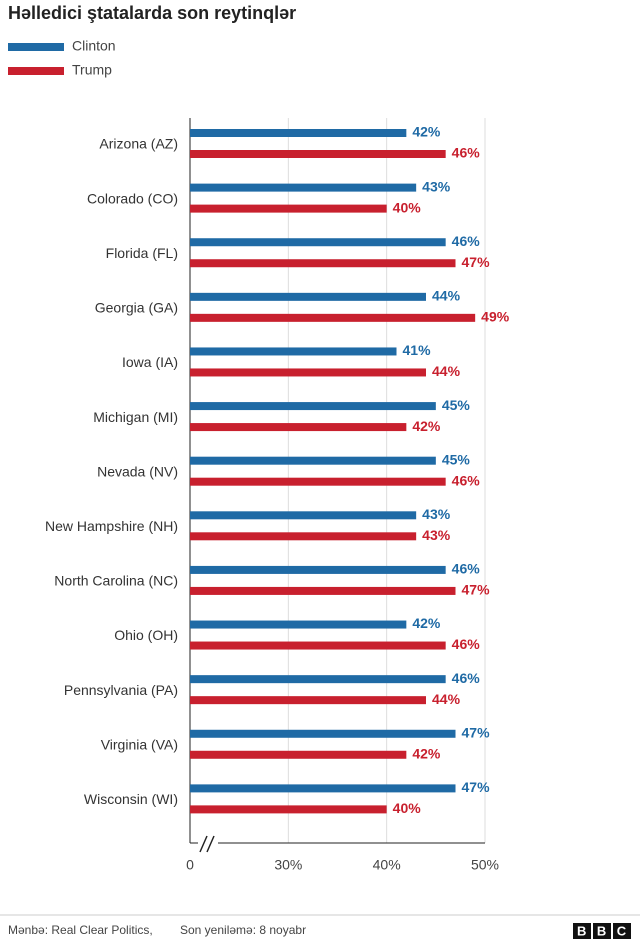 Image resolution: width=640 pixels, height=943 pixels. What do you see at coordinates (243, 930) in the screenshot?
I see `updated: Son yeniləmə: 8 noyabr` at bounding box center [243, 930].